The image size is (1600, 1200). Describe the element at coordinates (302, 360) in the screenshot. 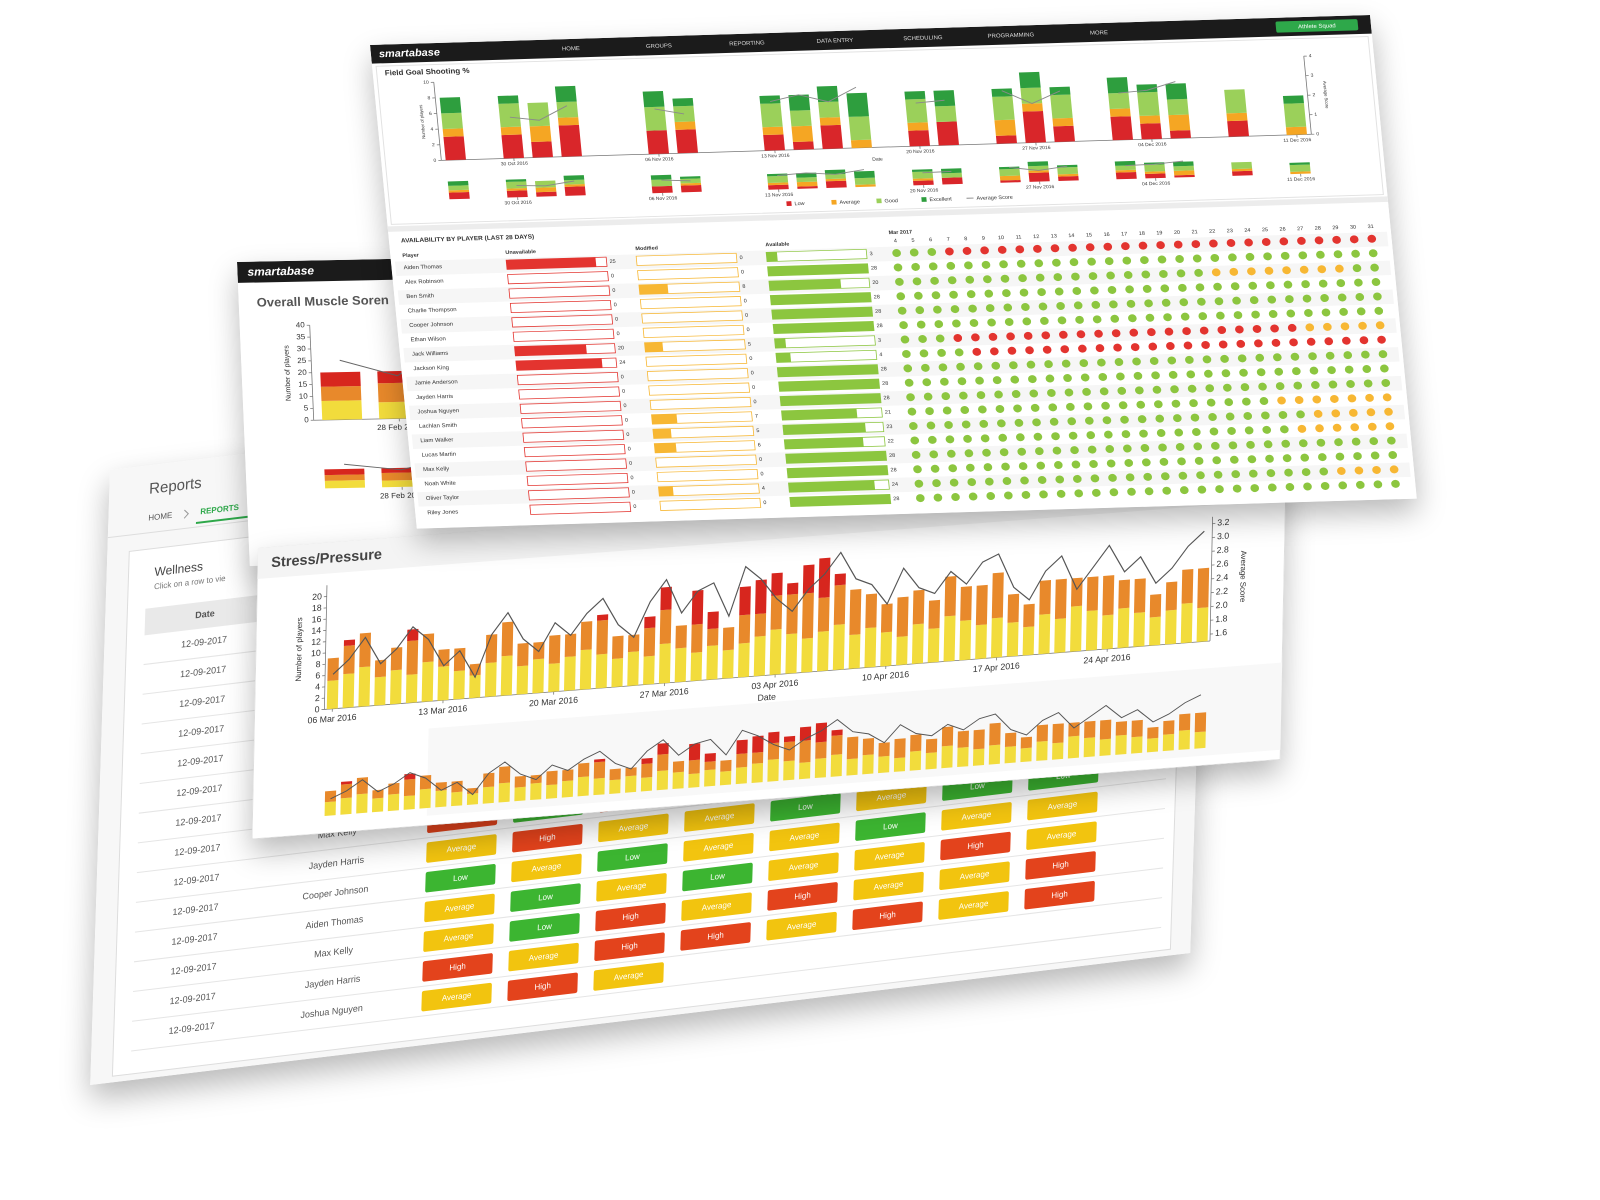

I see `y-tick-label: 25` at that location.